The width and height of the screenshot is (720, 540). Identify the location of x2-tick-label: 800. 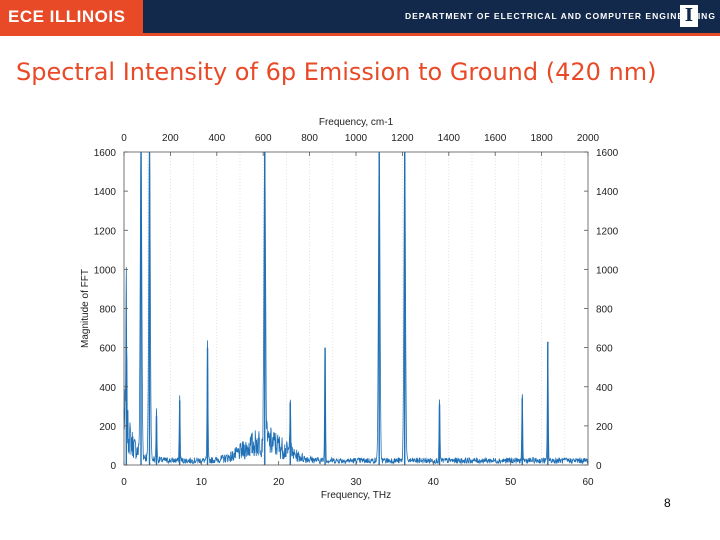
(309, 138).